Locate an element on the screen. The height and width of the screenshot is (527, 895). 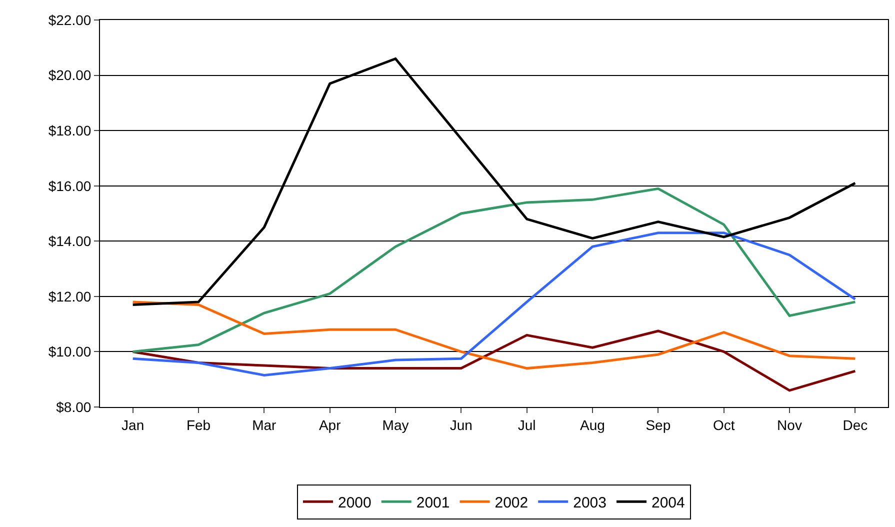
x-tick-label: Jun is located at coordinates (461, 424).